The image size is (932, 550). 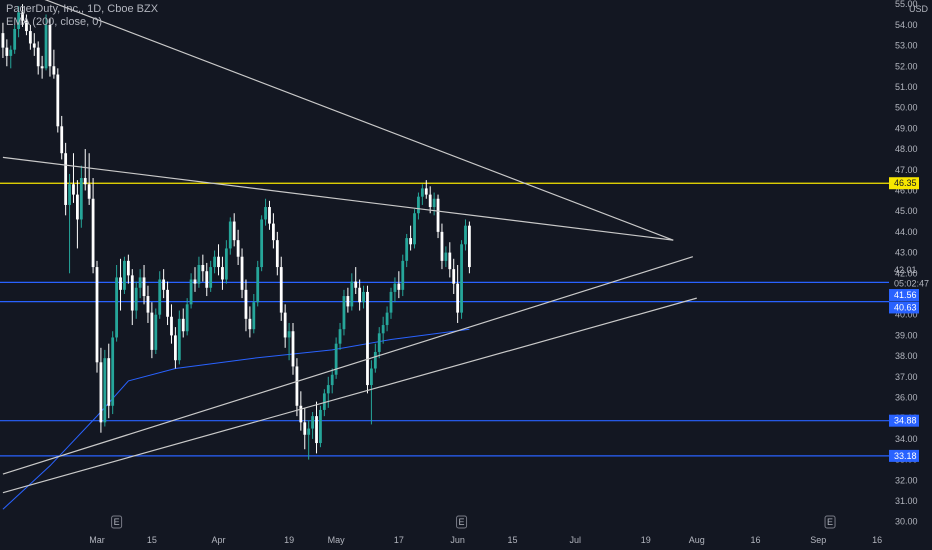 I want to click on price-tag-label: 40.63, so click(x=905, y=307).